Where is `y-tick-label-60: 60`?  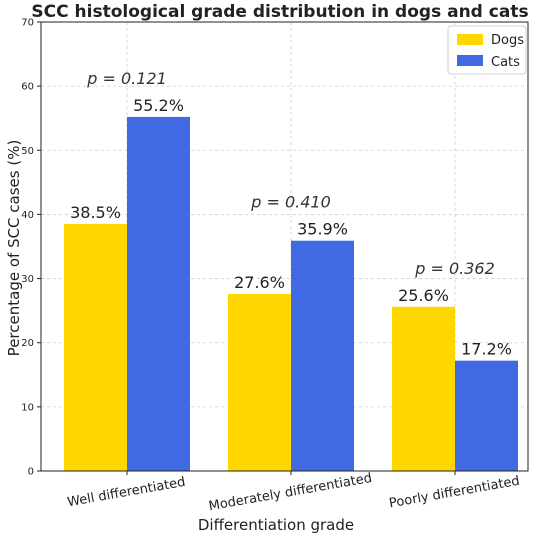
y-tick-label-60: 60 is located at coordinates (27, 87).